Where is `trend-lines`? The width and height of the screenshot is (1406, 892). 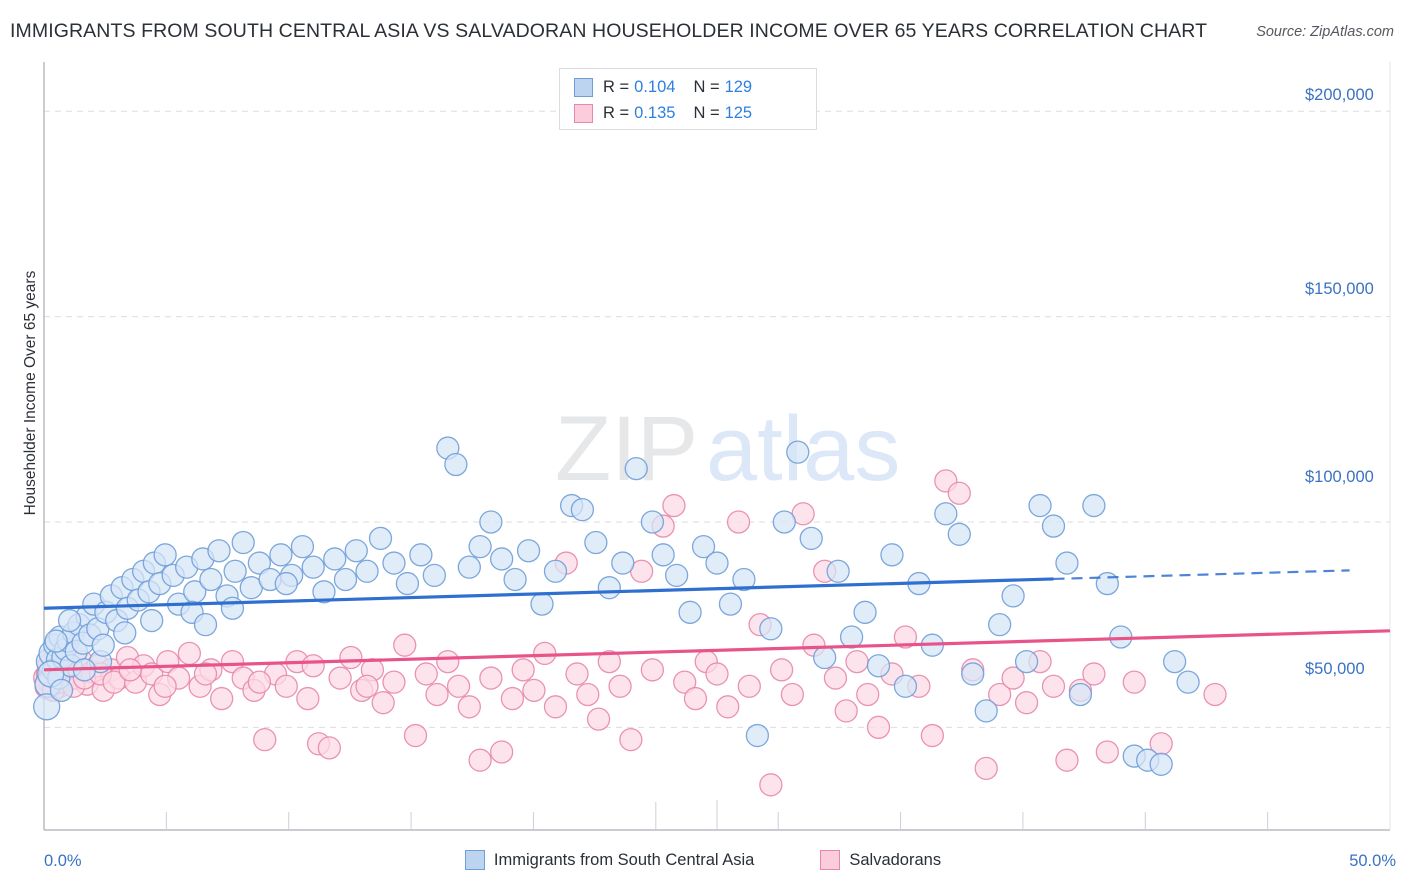
trend-lines is located at coordinates (717, 620).